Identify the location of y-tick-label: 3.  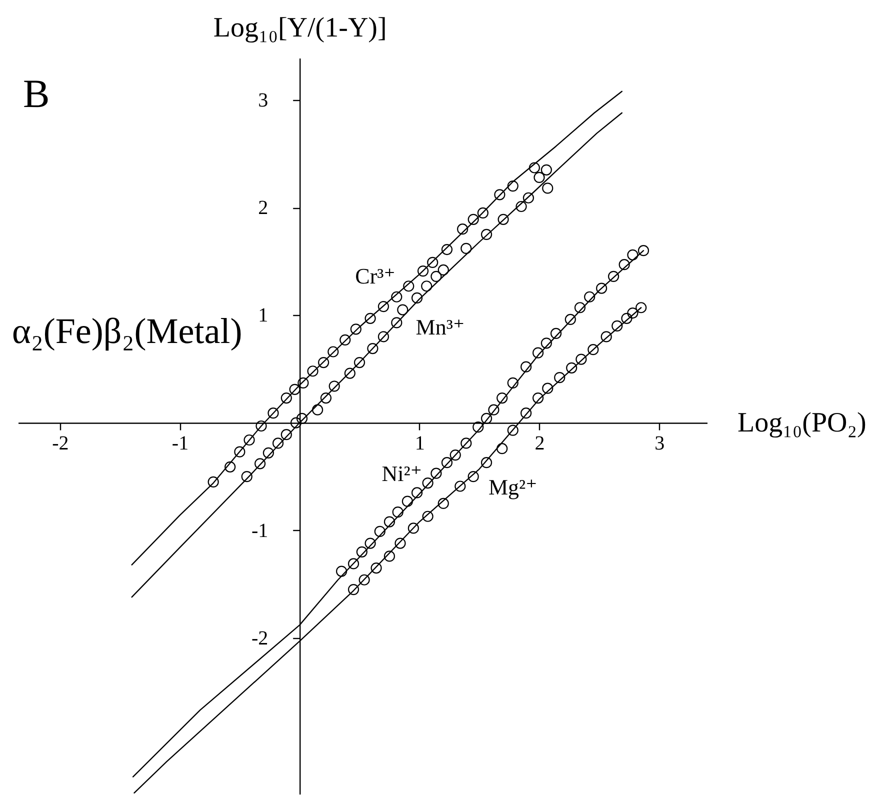
(263, 100).